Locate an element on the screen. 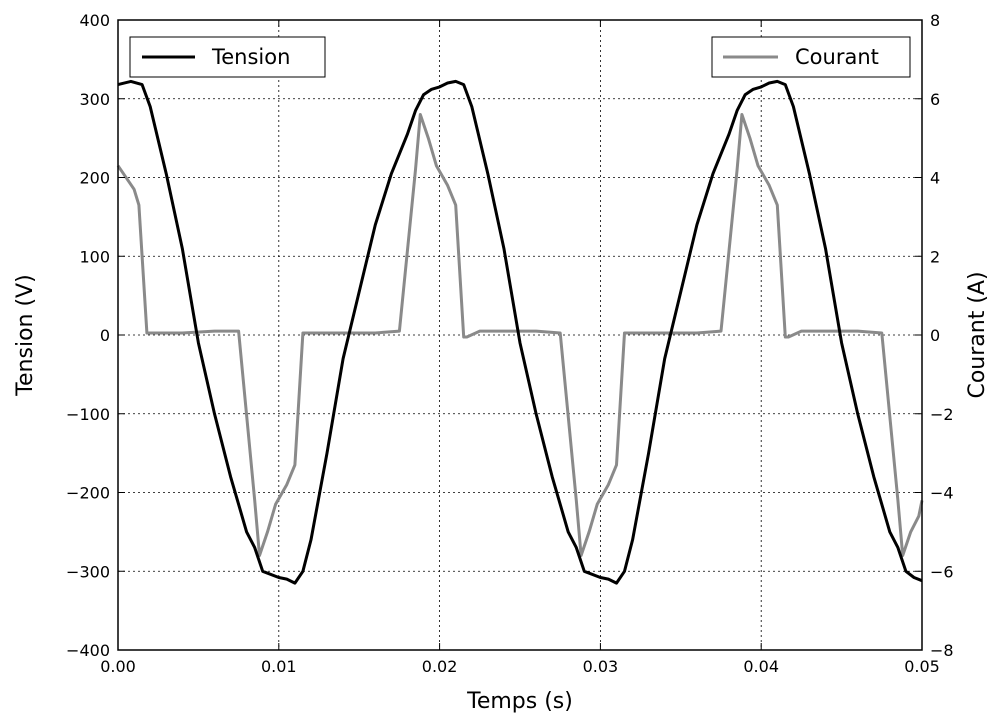 This screenshot has width=1000, height=720. y-right-tick-label-4: 0 is located at coordinates (935, 335).